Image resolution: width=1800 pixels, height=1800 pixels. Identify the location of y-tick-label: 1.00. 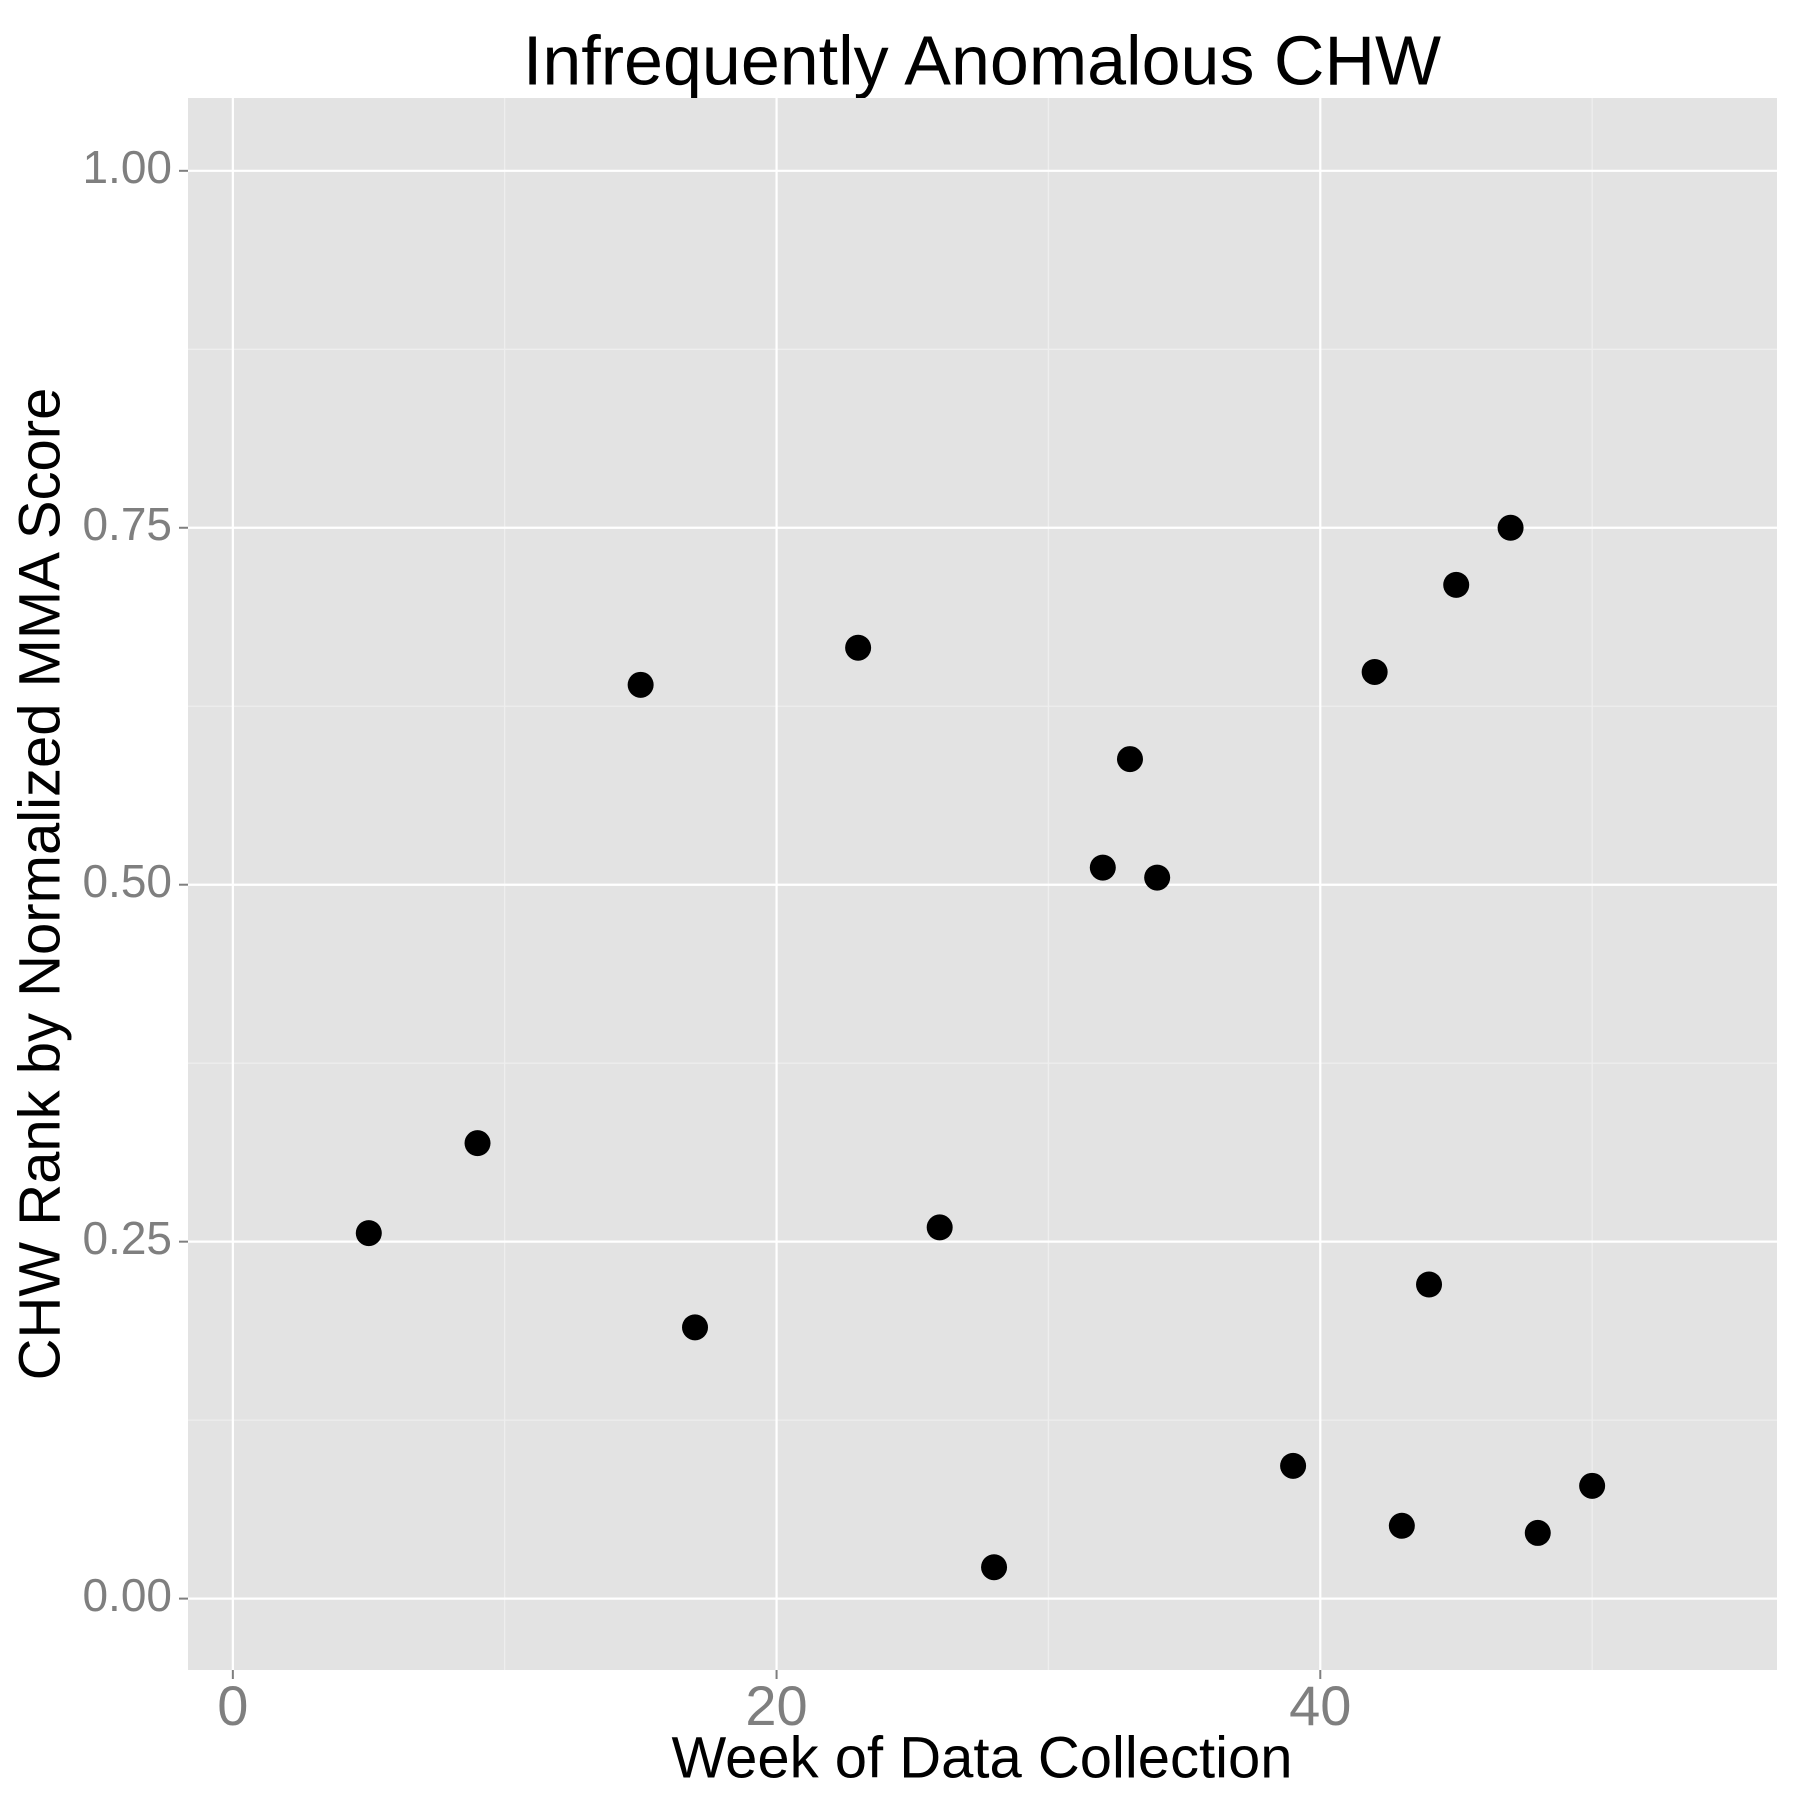
(127, 167).